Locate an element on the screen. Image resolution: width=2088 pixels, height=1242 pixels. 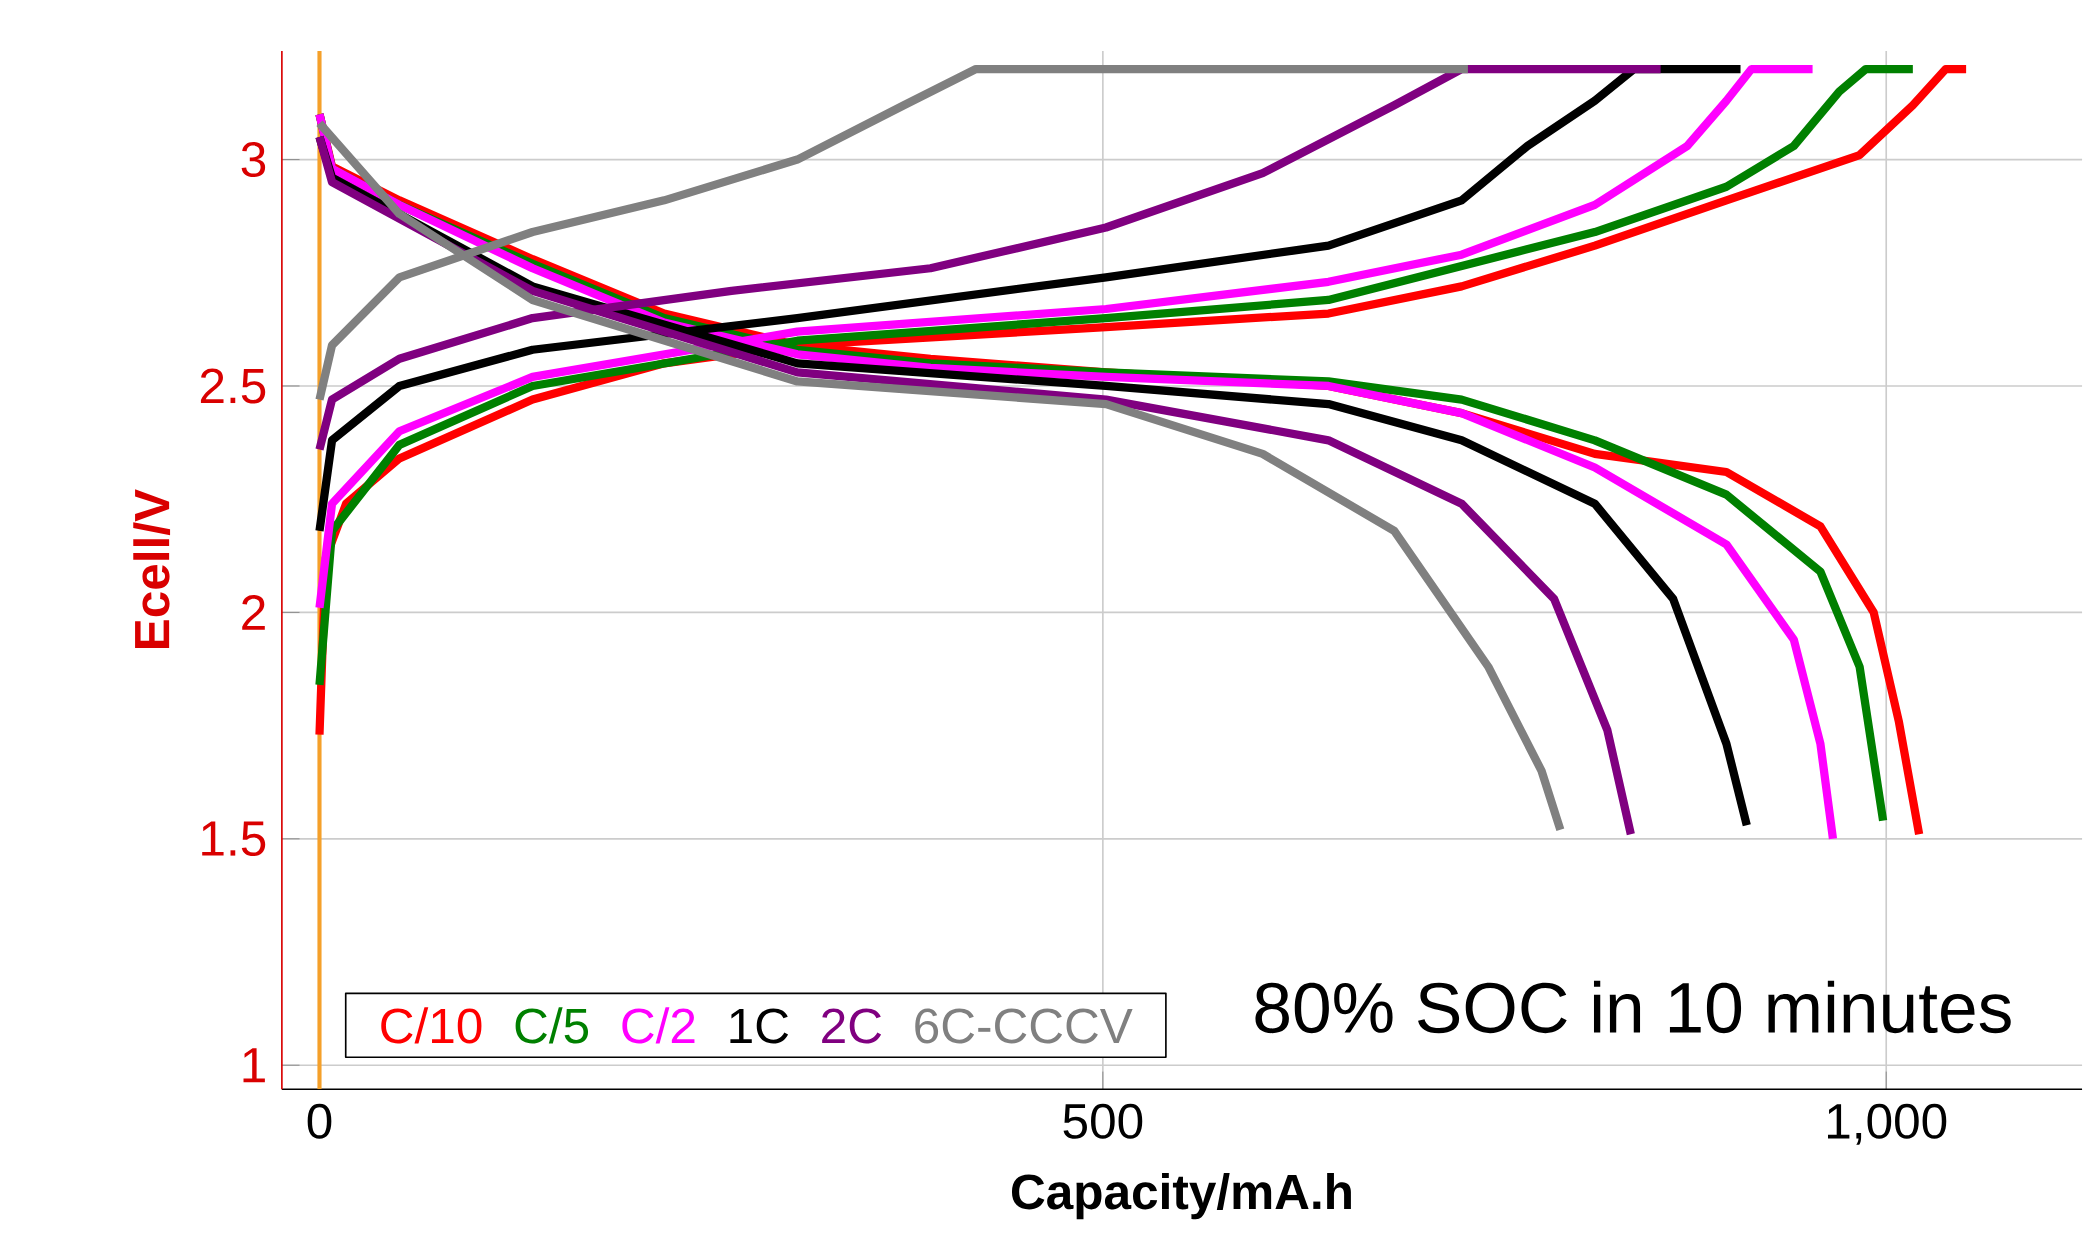
y-tick-label: 1.5 is located at coordinates (234, 839).